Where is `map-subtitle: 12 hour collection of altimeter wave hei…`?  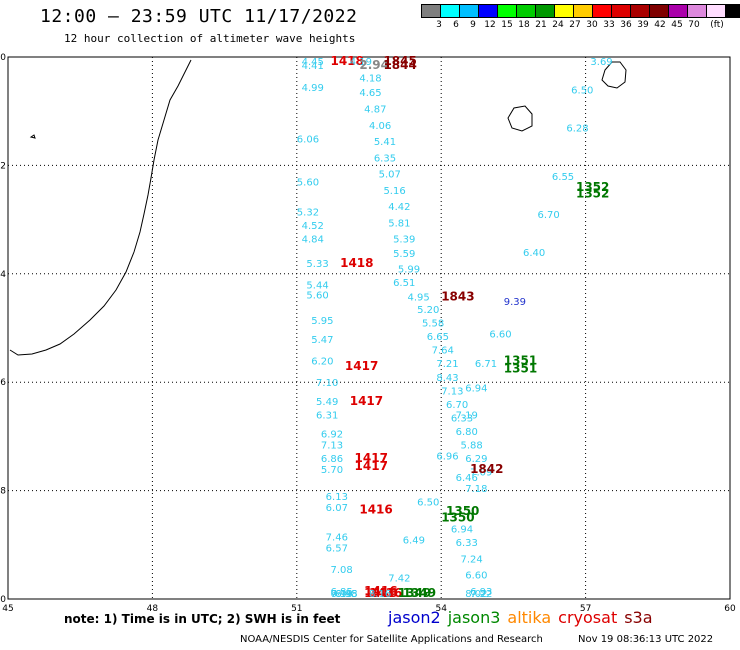 map-subtitle: 12 hour collection of altimeter wave hei… is located at coordinates (210, 38).